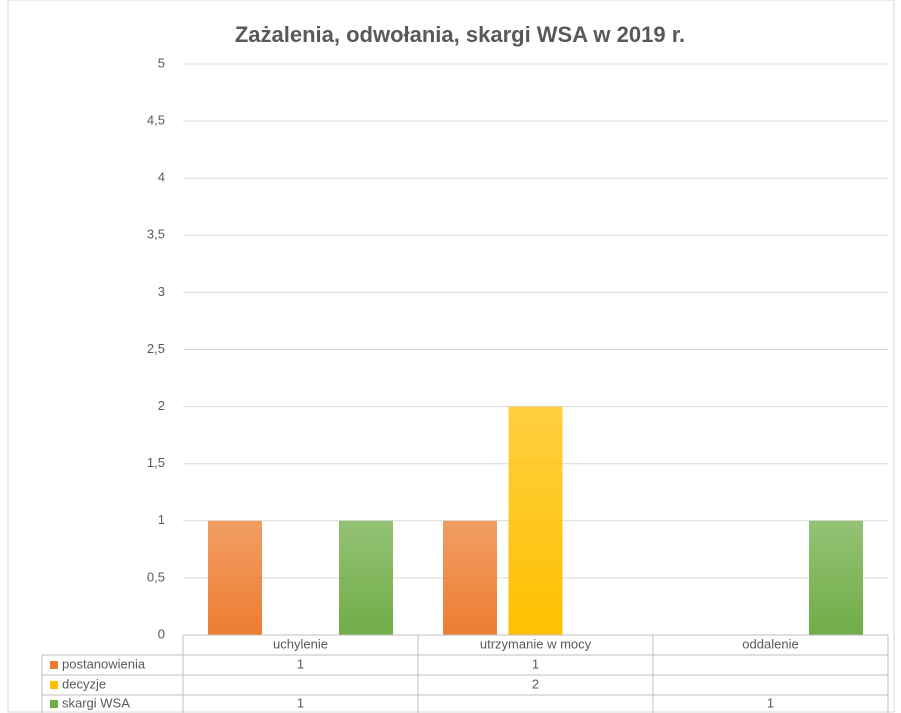 This screenshot has height=713, width=901. I want to click on table-value: 2, so click(535, 683).